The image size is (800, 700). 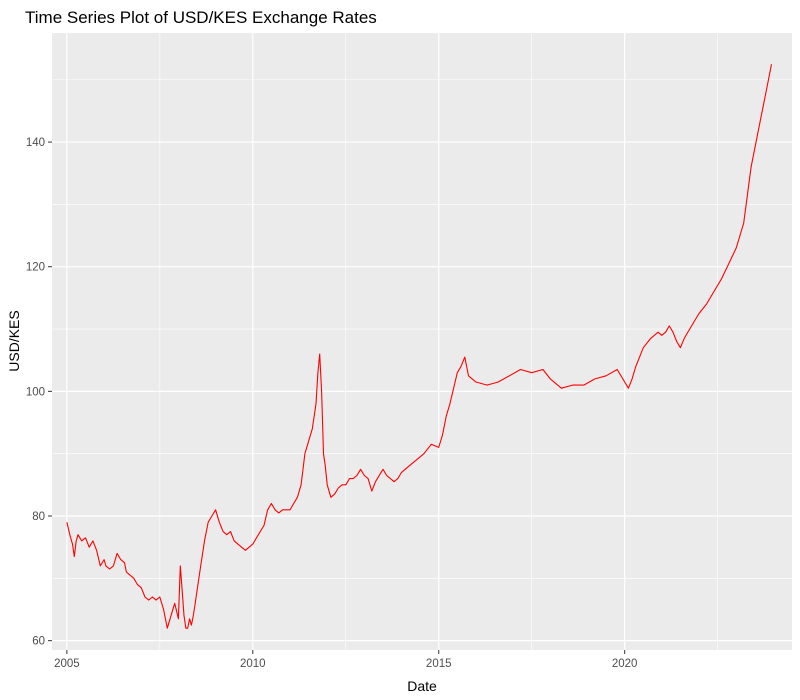 I want to click on y-axis-ticks: 60 80 100 120 140, so click(x=39, y=392).